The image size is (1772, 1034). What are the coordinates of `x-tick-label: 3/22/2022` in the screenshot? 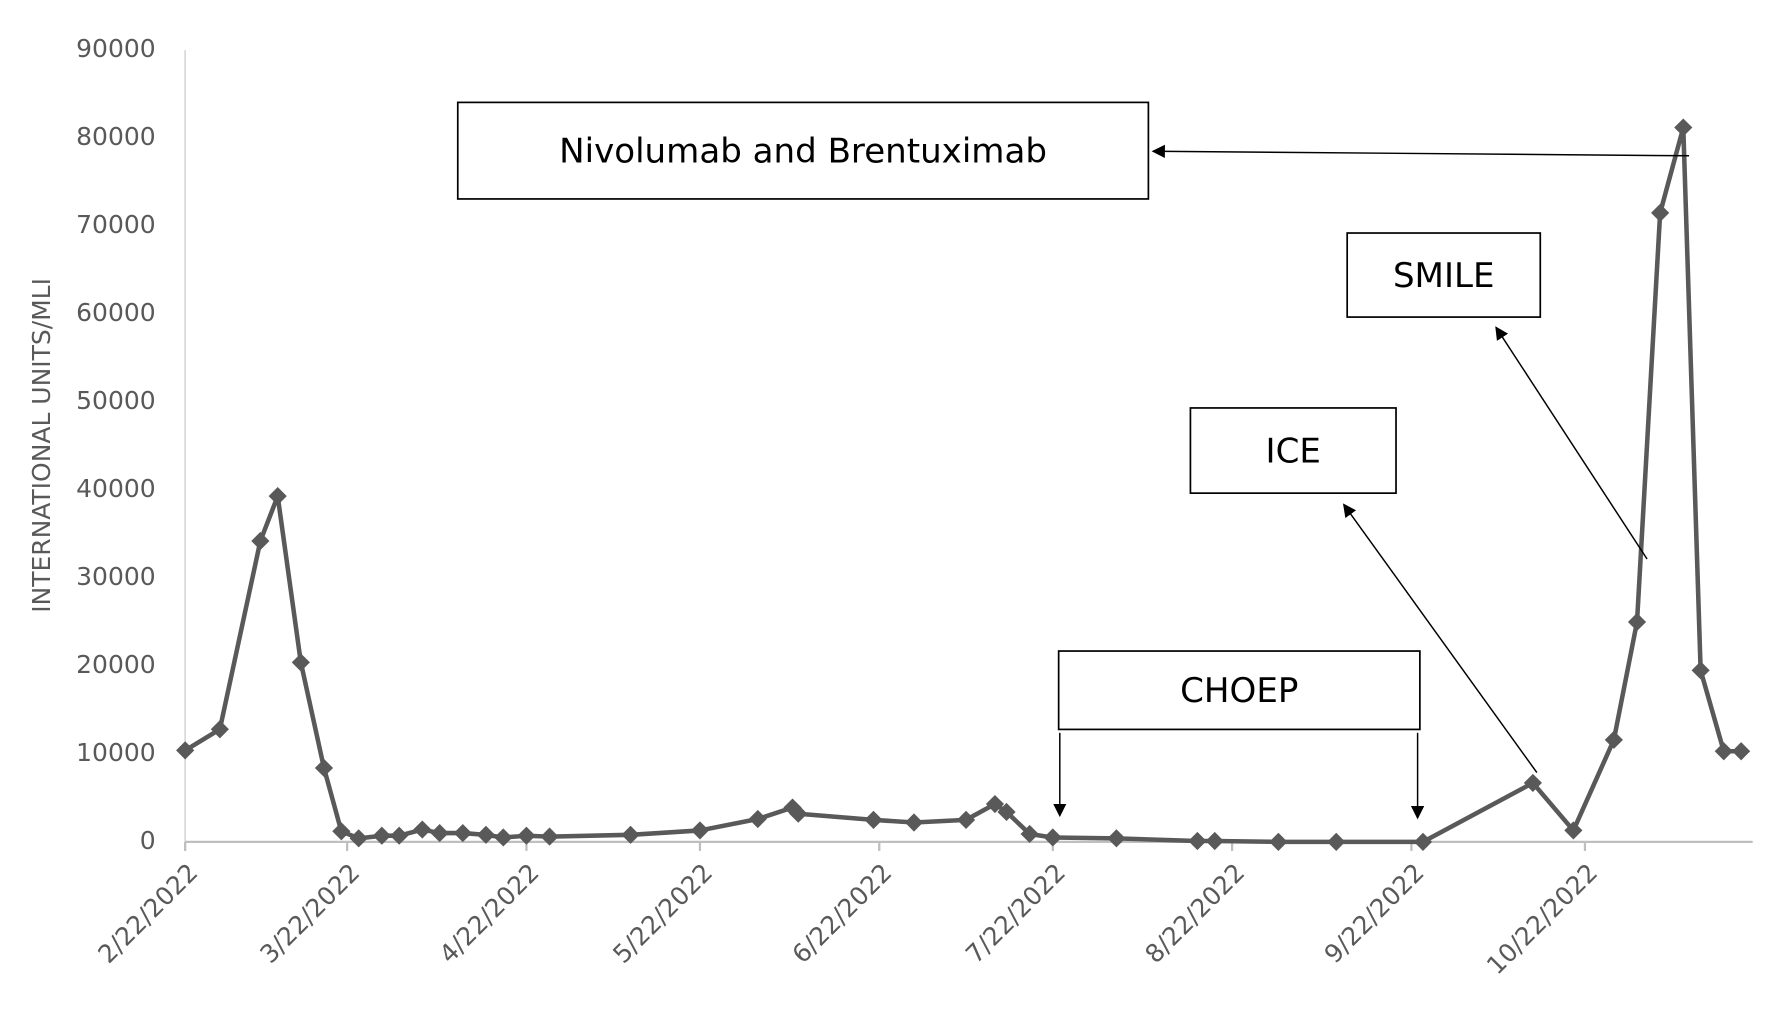 It's located at (309, 913).